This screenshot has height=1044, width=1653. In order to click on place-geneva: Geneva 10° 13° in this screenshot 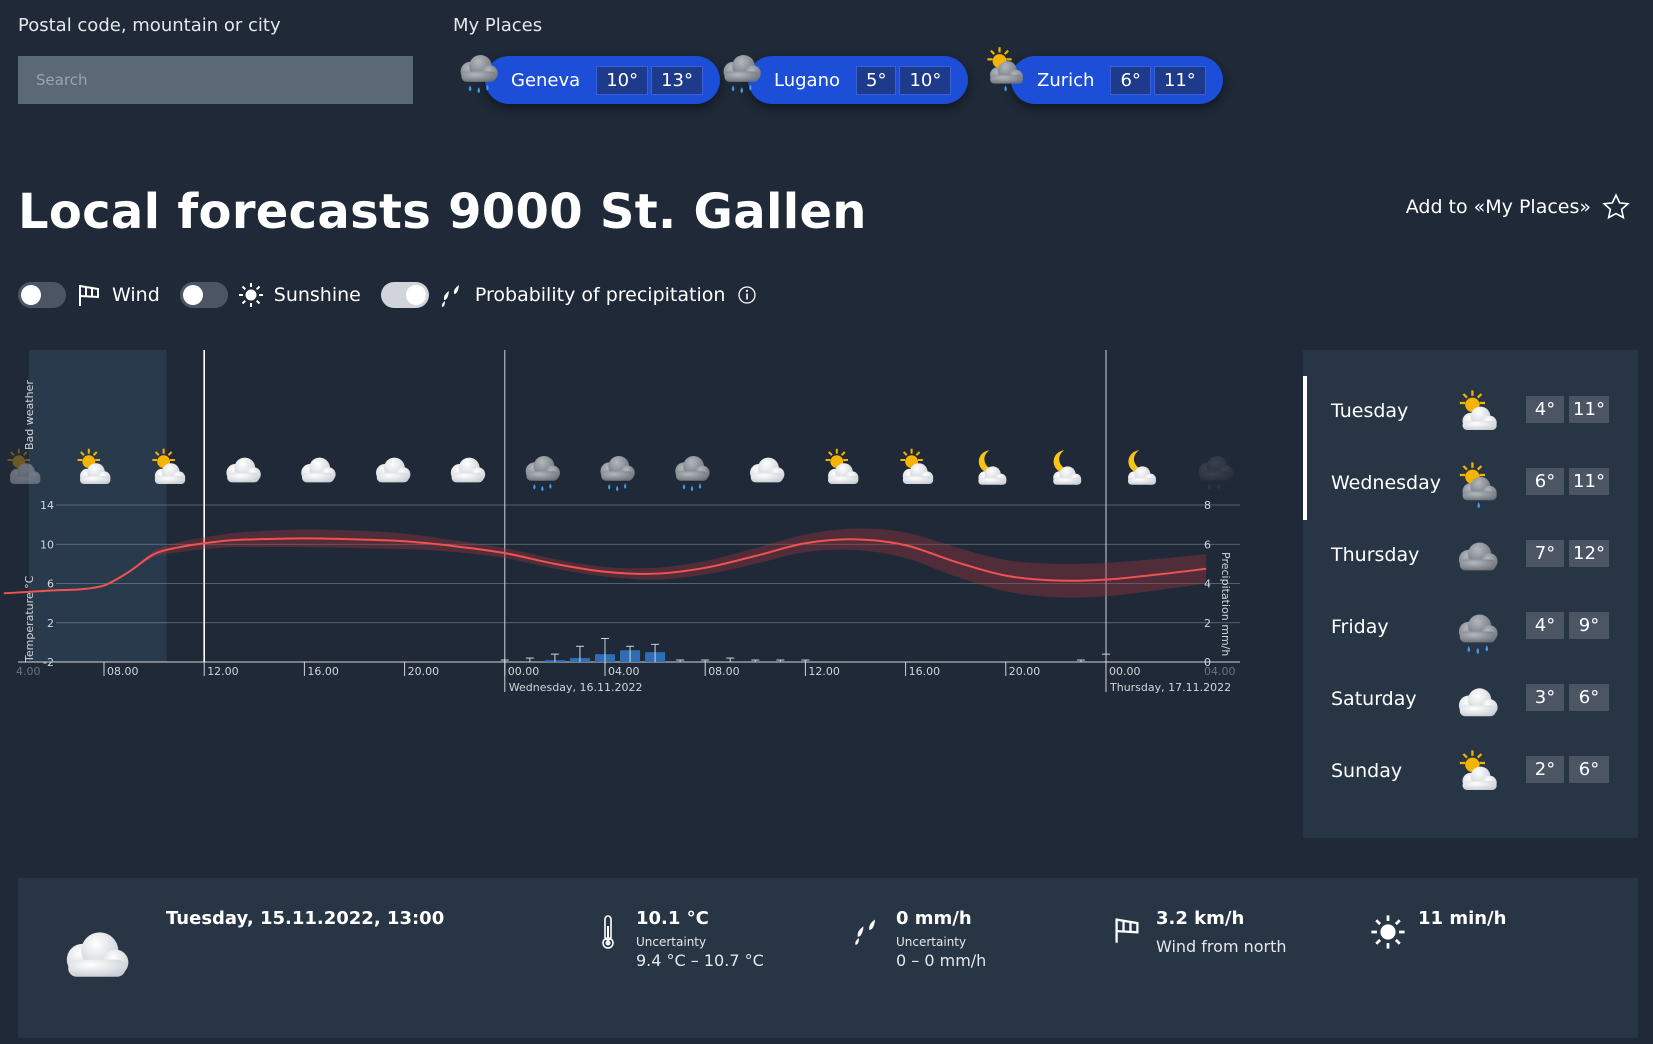, I will do `click(602, 80)`.